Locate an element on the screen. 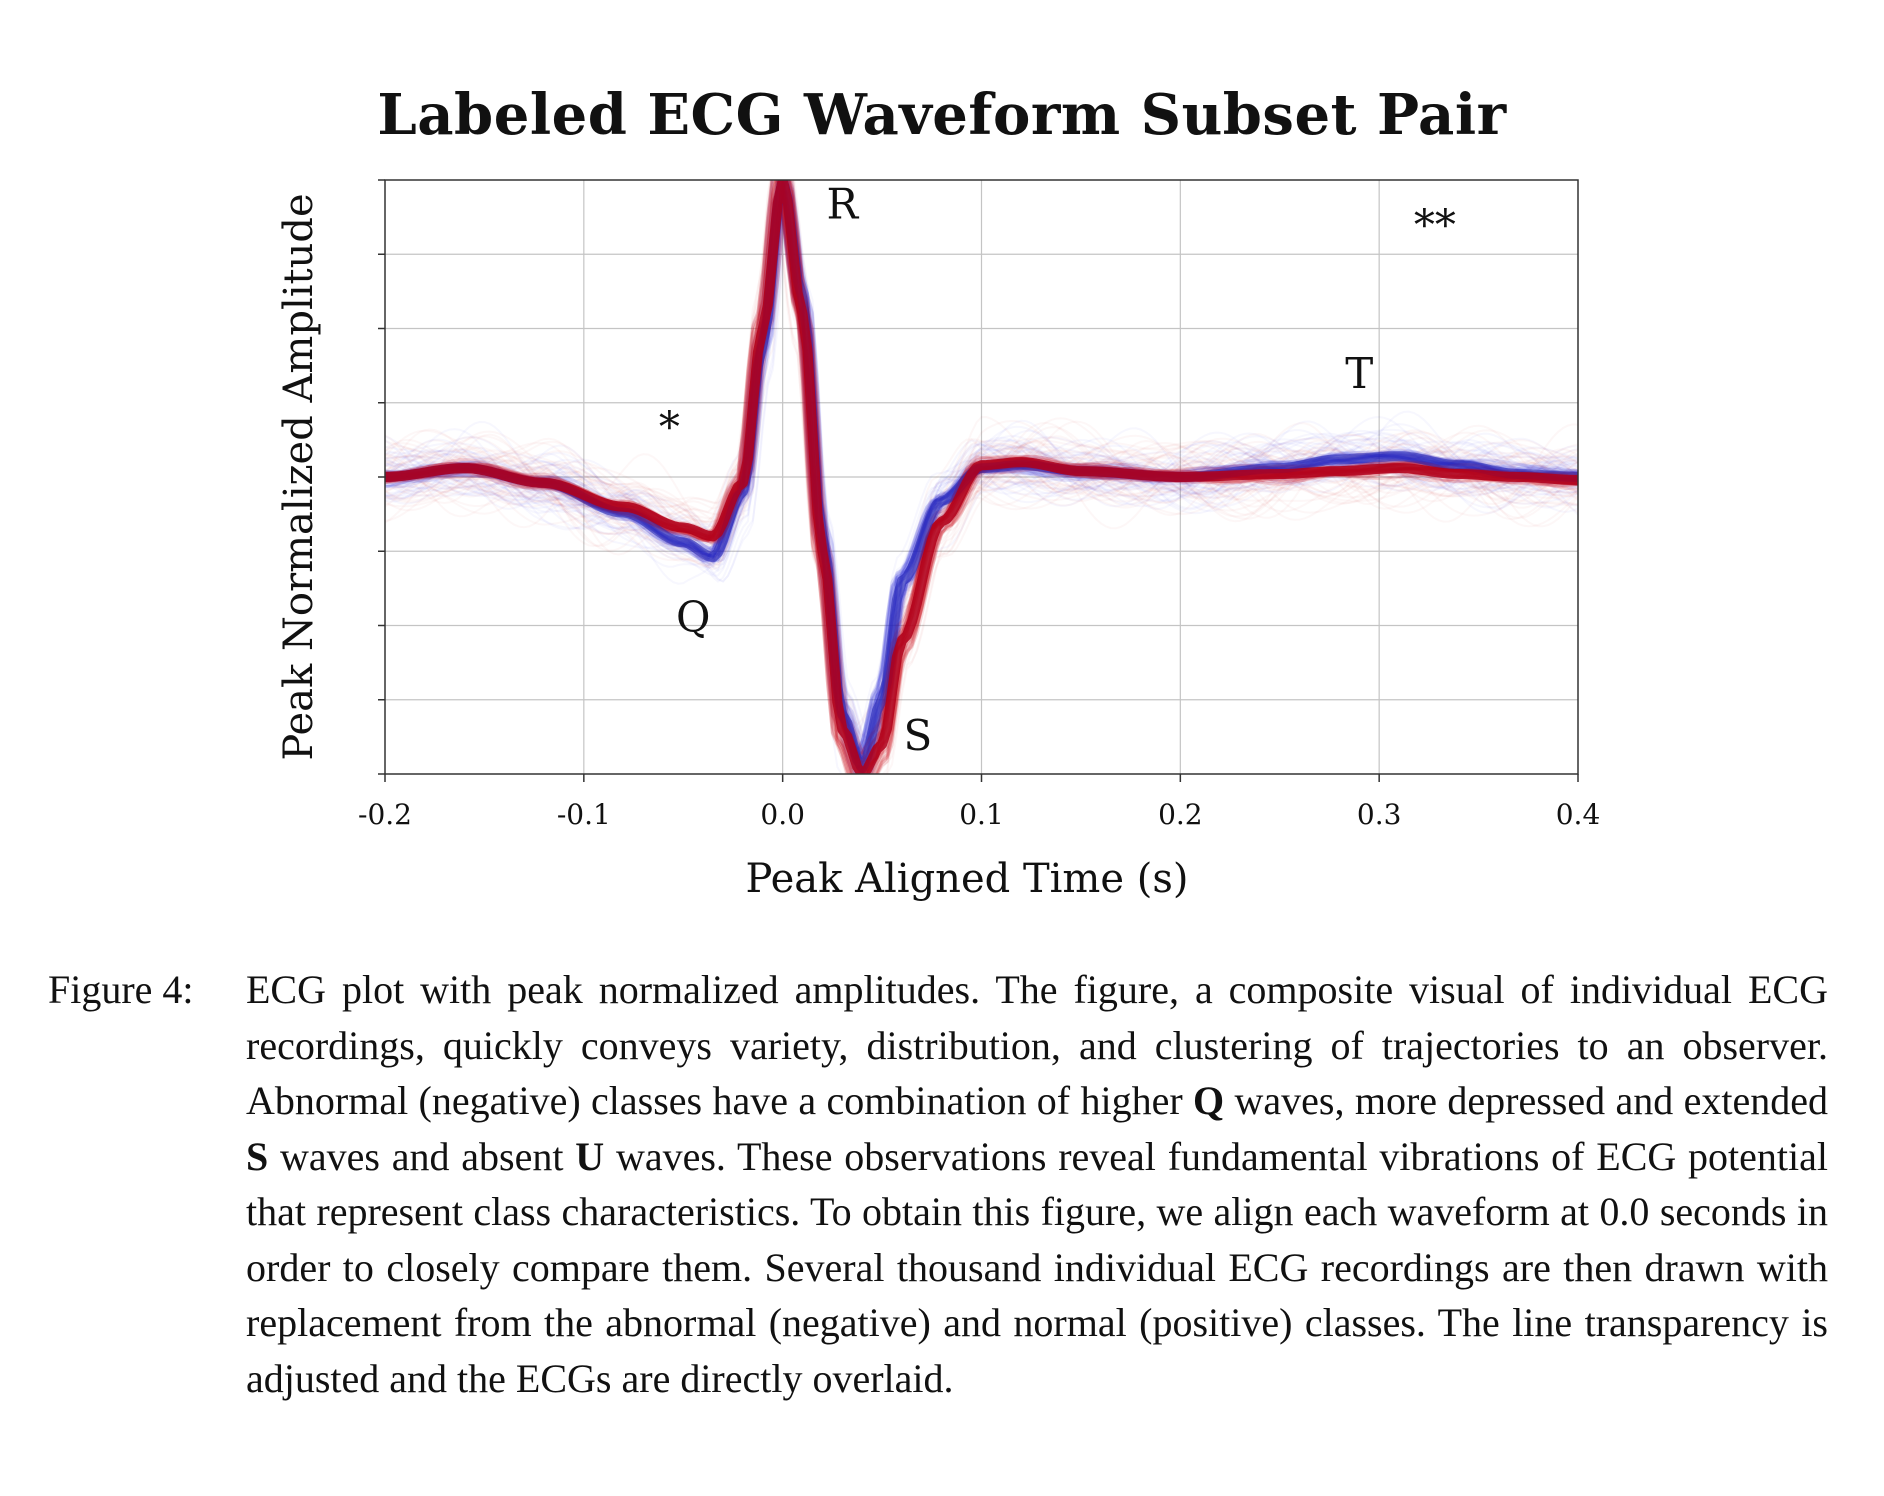 Image resolution: width=1884 pixels, height=1496 pixels. caption-bold-u: U is located at coordinates (590, 1156).